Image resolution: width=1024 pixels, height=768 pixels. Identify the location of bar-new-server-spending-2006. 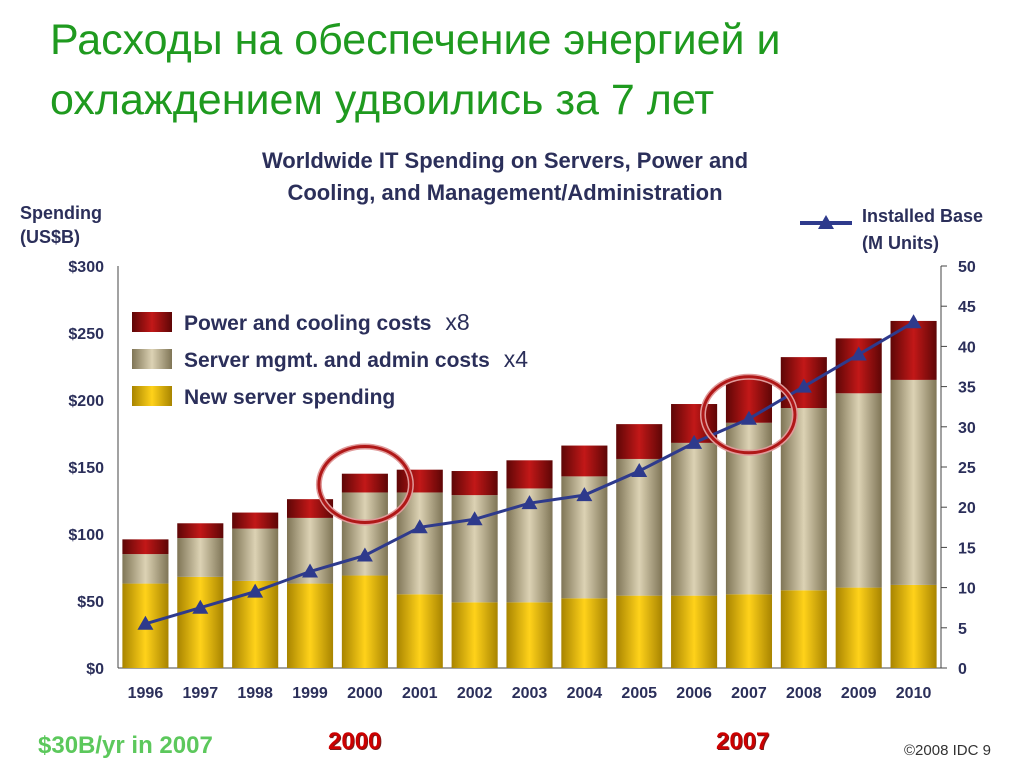
(694, 631).